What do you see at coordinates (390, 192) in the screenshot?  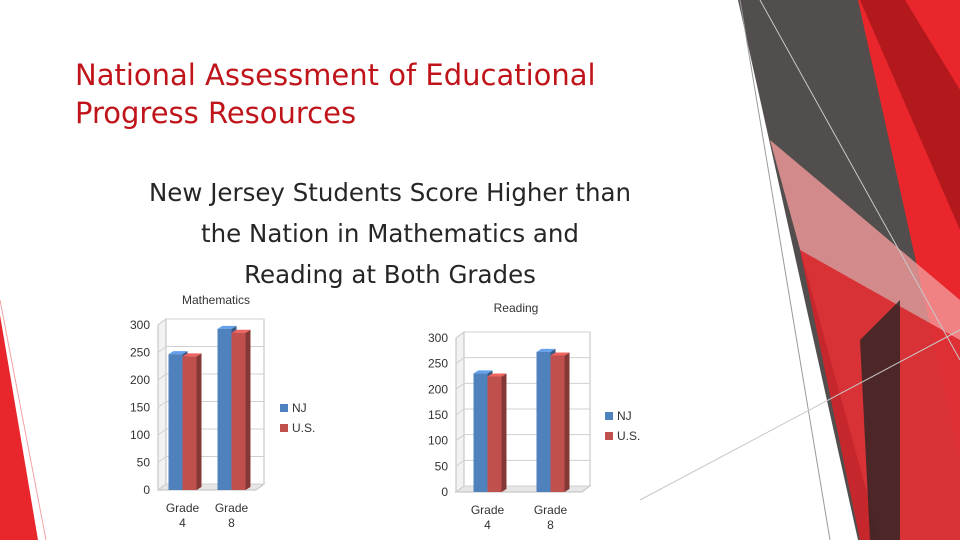 I see `headline-line: New Jersey Students Score Higher than` at bounding box center [390, 192].